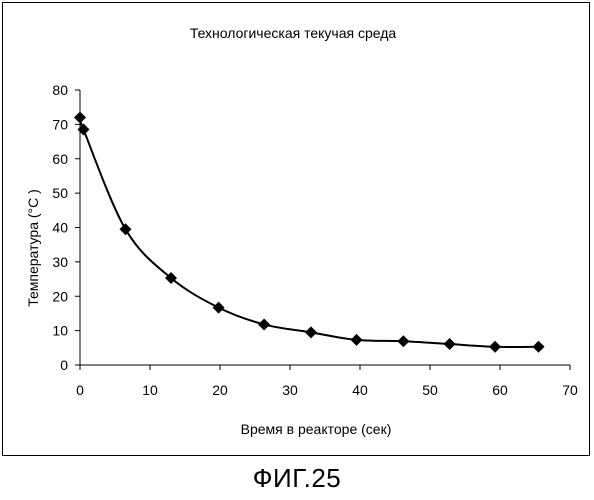  Describe the element at coordinates (80, 390) in the screenshot. I see `x-tick-label: 0` at that location.